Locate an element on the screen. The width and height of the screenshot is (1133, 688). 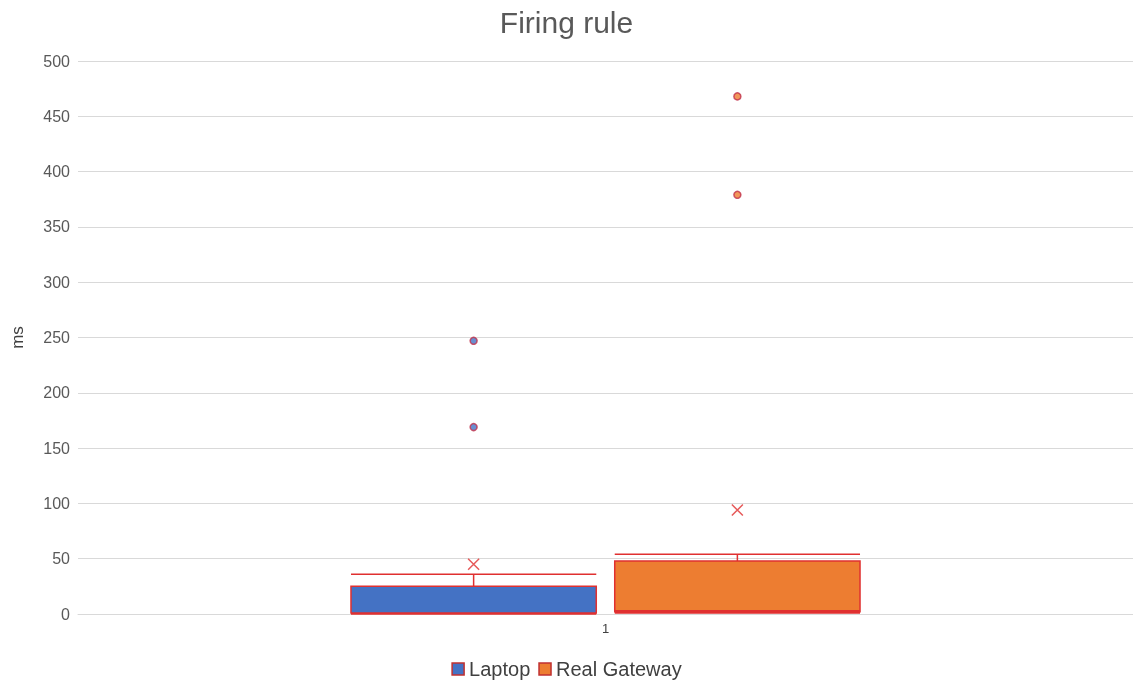
chart-title: Firing rule is located at coordinates (566, 22).